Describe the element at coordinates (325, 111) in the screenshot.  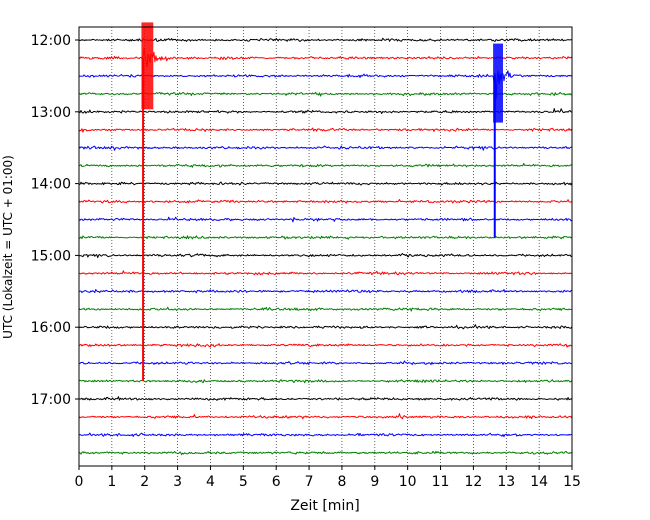
I see `trace-row-13:00` at that location.